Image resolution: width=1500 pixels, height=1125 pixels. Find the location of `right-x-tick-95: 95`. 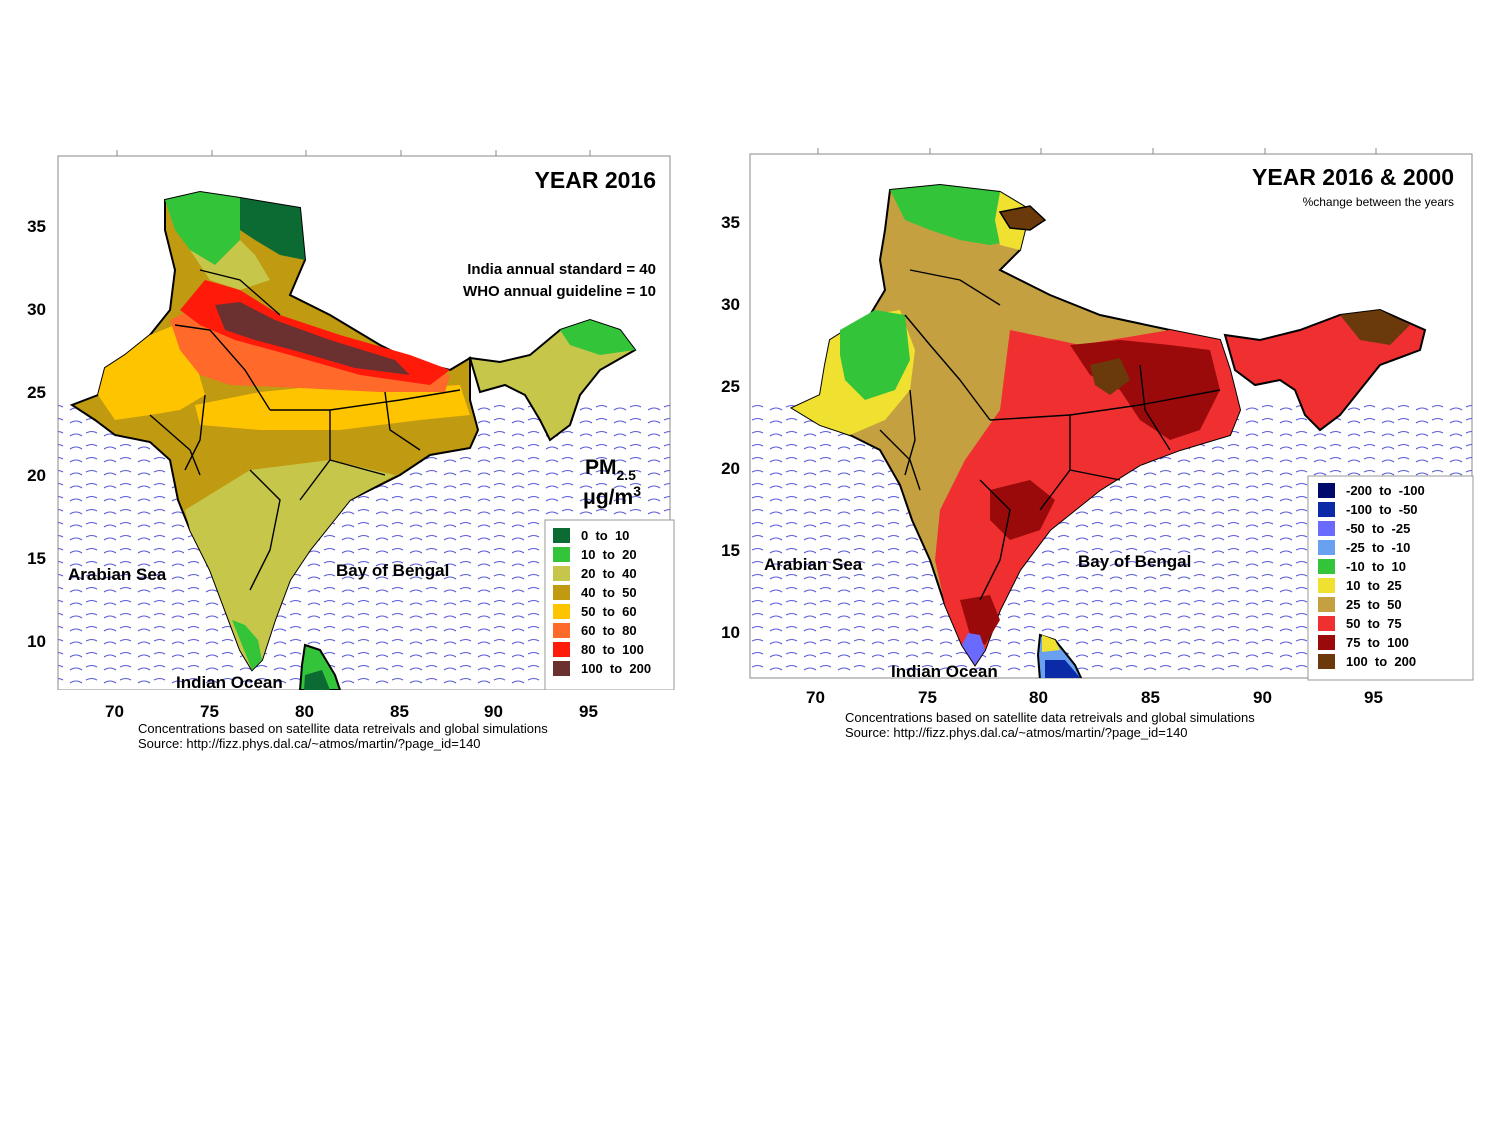

right-x-tick-95: 95 is located at coordinates (1373, 697).